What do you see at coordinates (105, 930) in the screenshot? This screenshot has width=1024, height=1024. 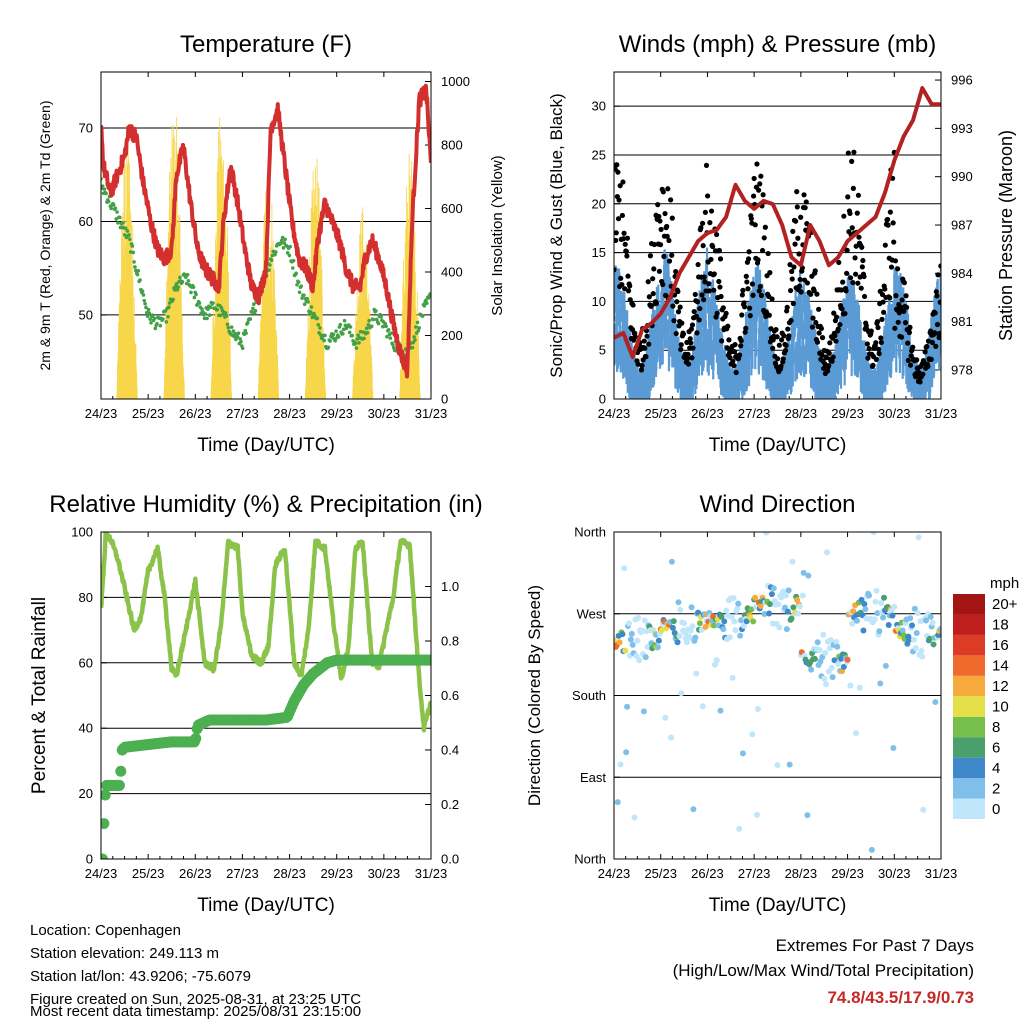 I see `footer-location: Location: Copenhagen` at bounding box center [105, 930].